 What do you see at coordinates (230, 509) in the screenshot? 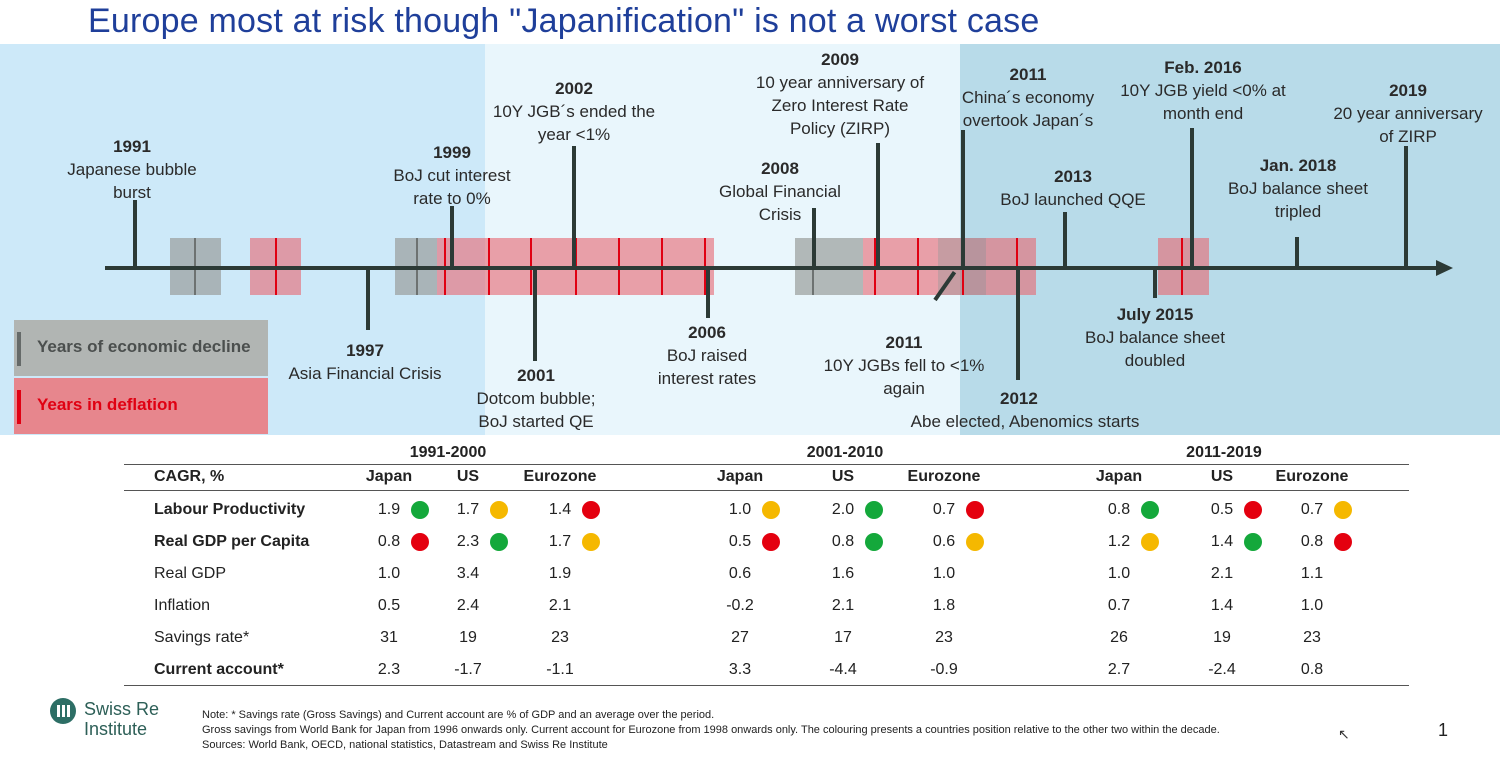
I see `row-label: Labour Productivity` at bounding box center [230, 509].